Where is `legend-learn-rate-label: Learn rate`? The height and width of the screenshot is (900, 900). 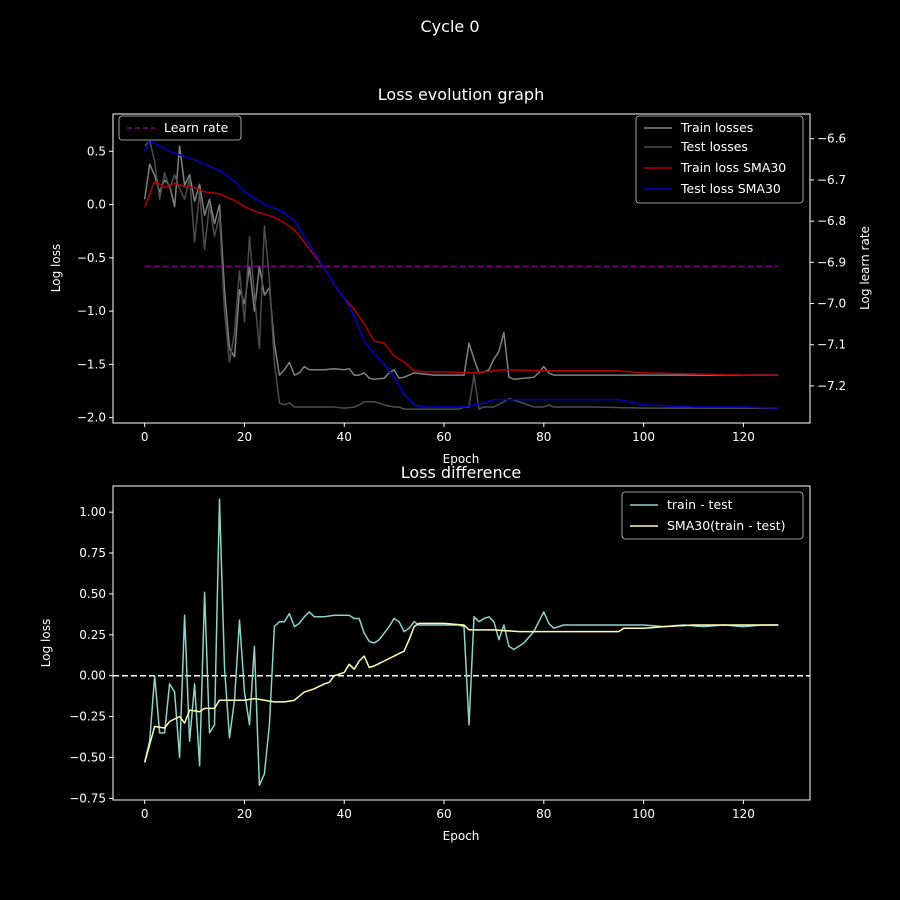
legend-learn-rate-label: Learn rate is located at coordinates (196, 127).